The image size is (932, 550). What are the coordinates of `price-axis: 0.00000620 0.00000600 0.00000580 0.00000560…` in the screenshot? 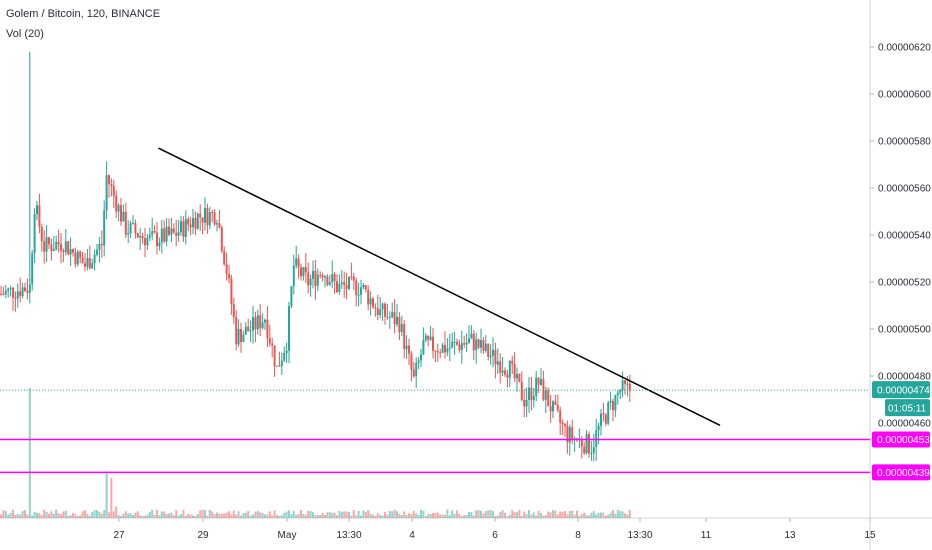 It's located at (900, 262).